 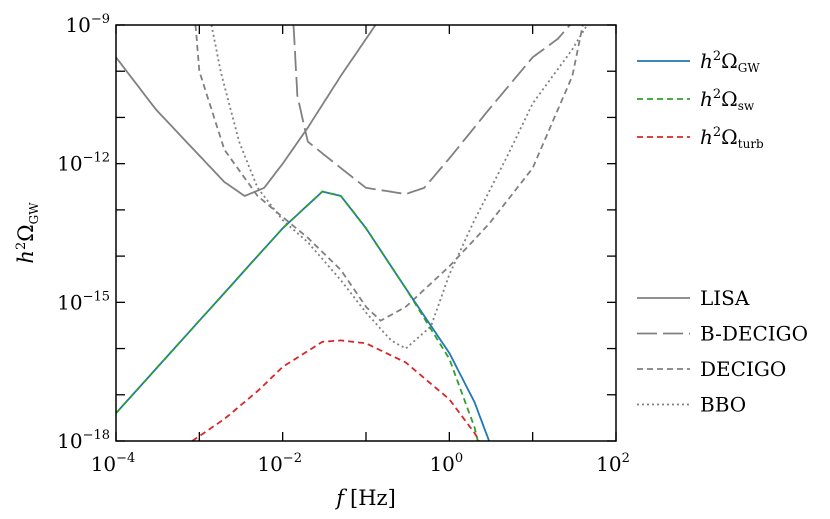 I want to click on x-tick-label: 10², so click(x=613, y=463).